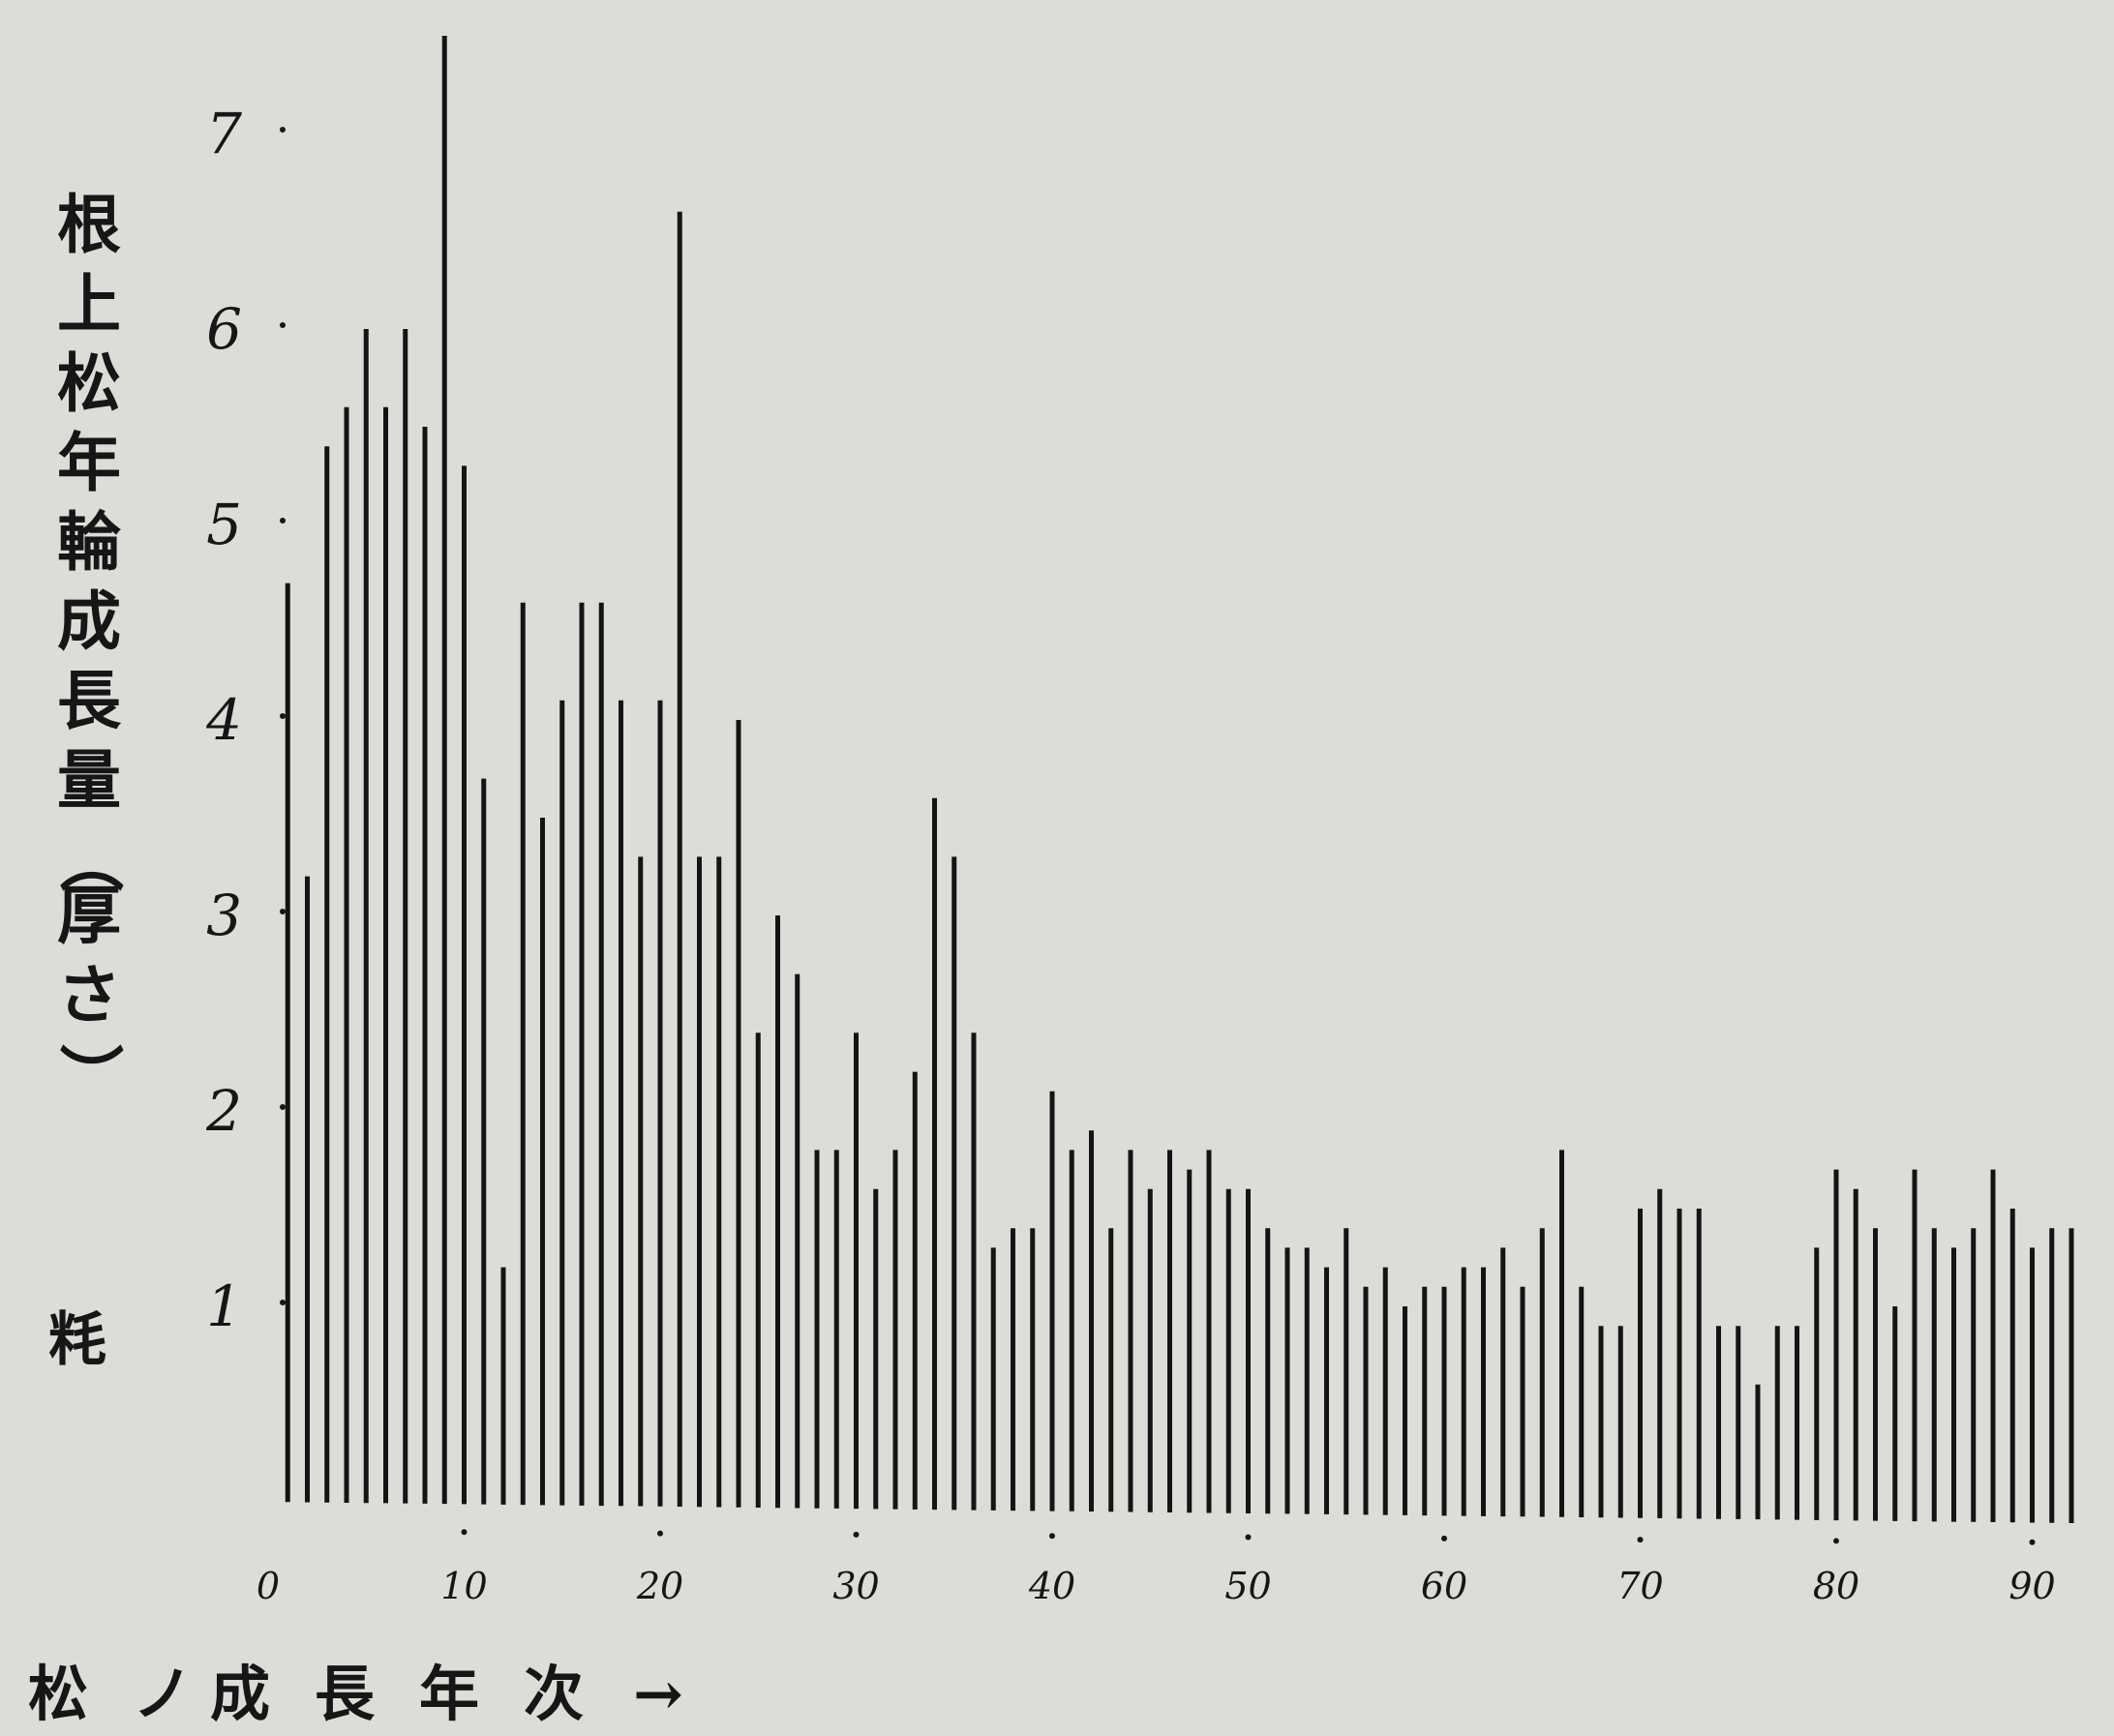 This screenshot has width=2114, height=1736. I want to click on y-tick-label-3: 3, so click(224, 915).